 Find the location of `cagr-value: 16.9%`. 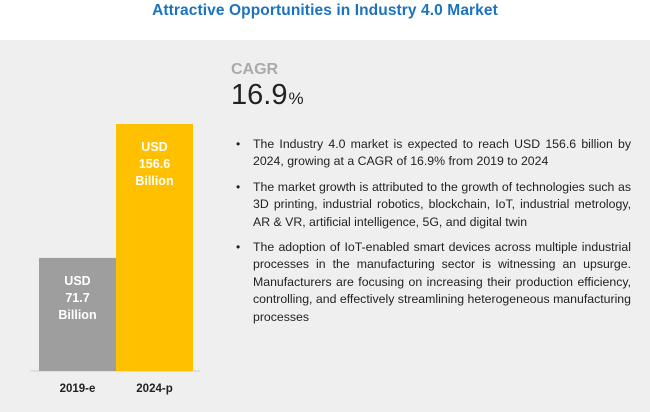

cagr-value: 16.9% is located at coordinates (267, 95).